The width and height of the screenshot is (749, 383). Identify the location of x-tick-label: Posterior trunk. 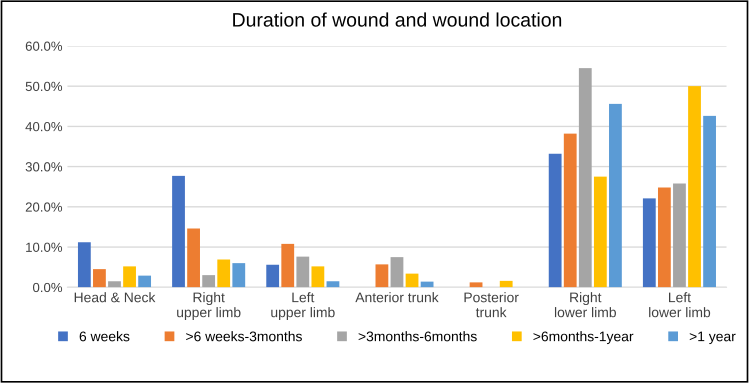
(491, 305).